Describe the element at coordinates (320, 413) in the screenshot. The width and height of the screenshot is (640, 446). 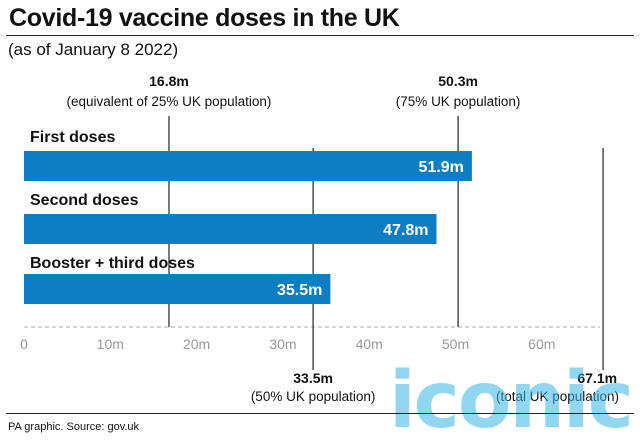
I see `footer-rule` at that location.